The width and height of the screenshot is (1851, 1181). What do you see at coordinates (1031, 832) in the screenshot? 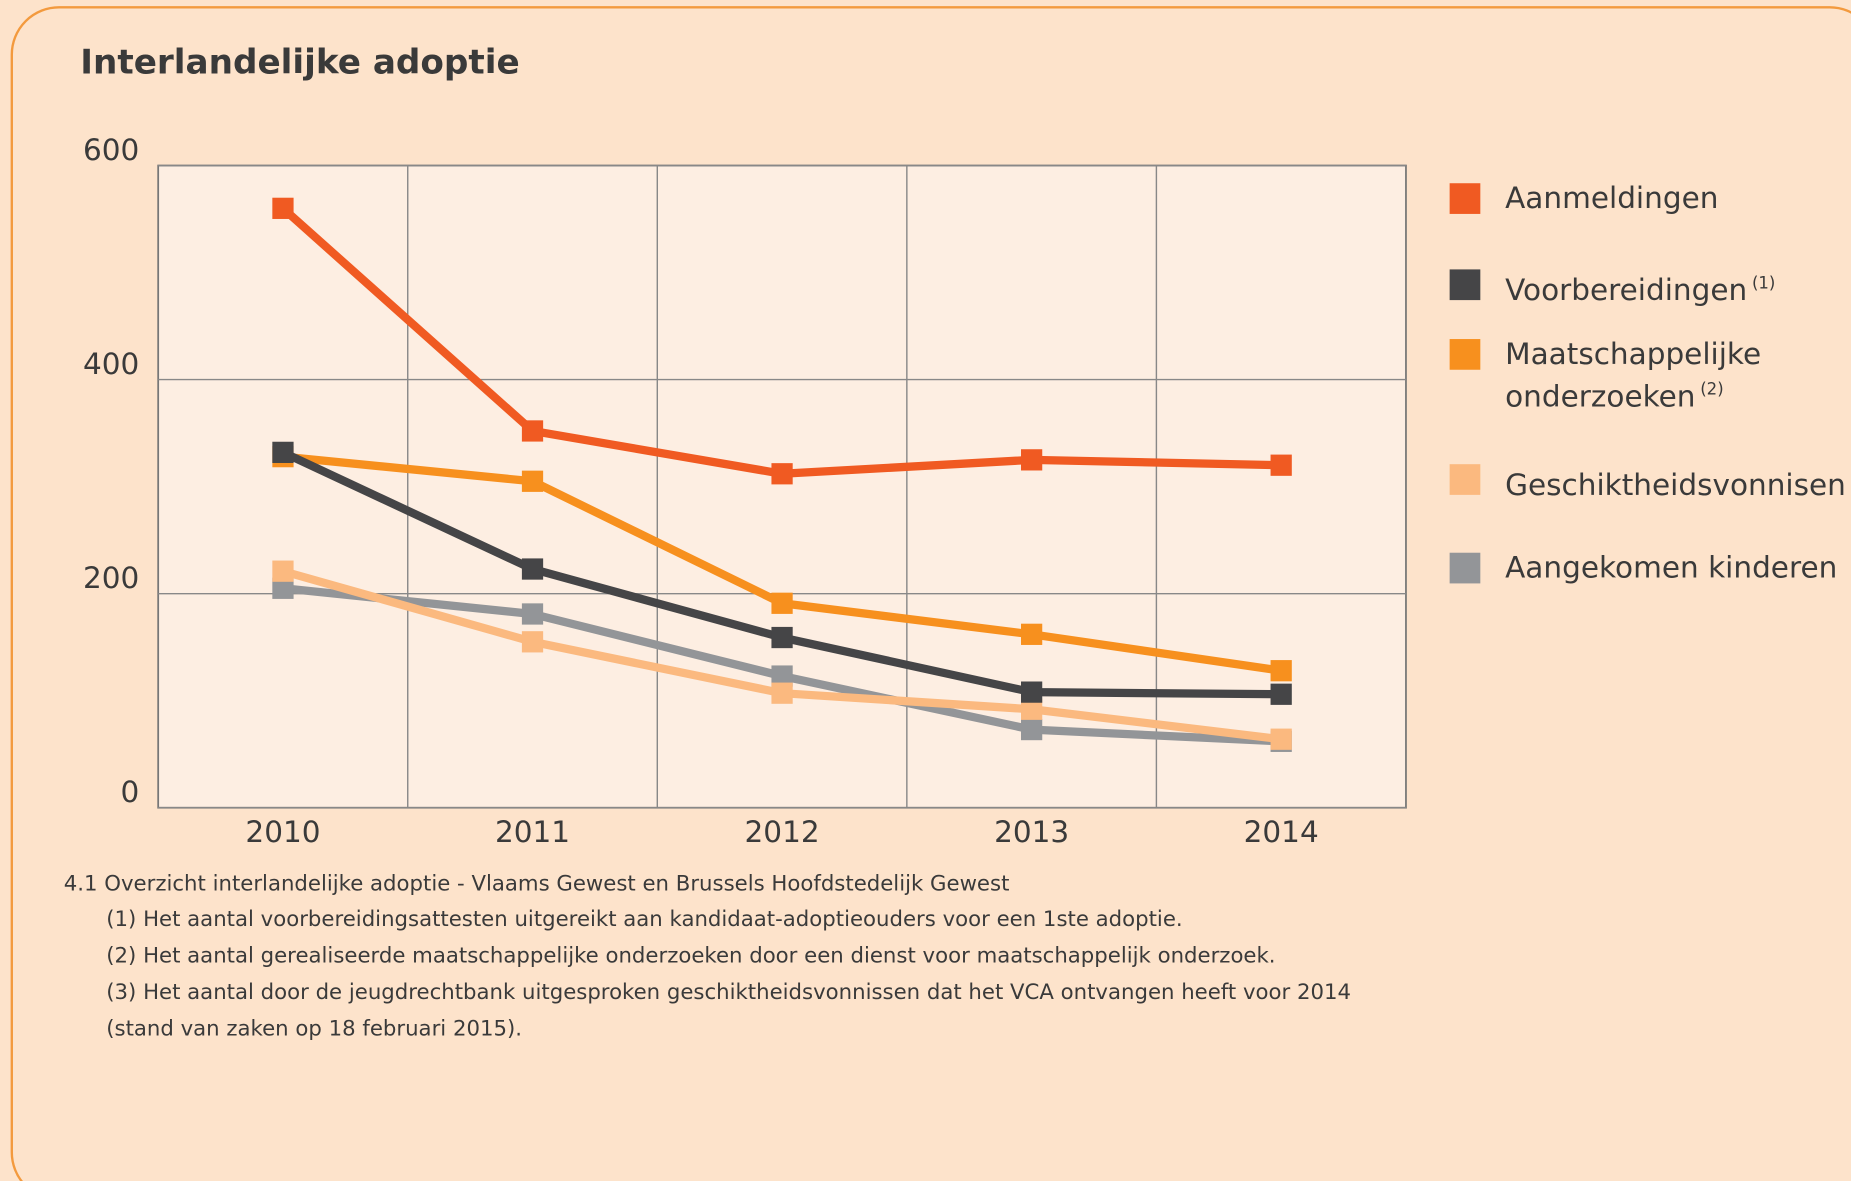
I see `x-tick-label: 2013` at bounding box center [1031, 832].